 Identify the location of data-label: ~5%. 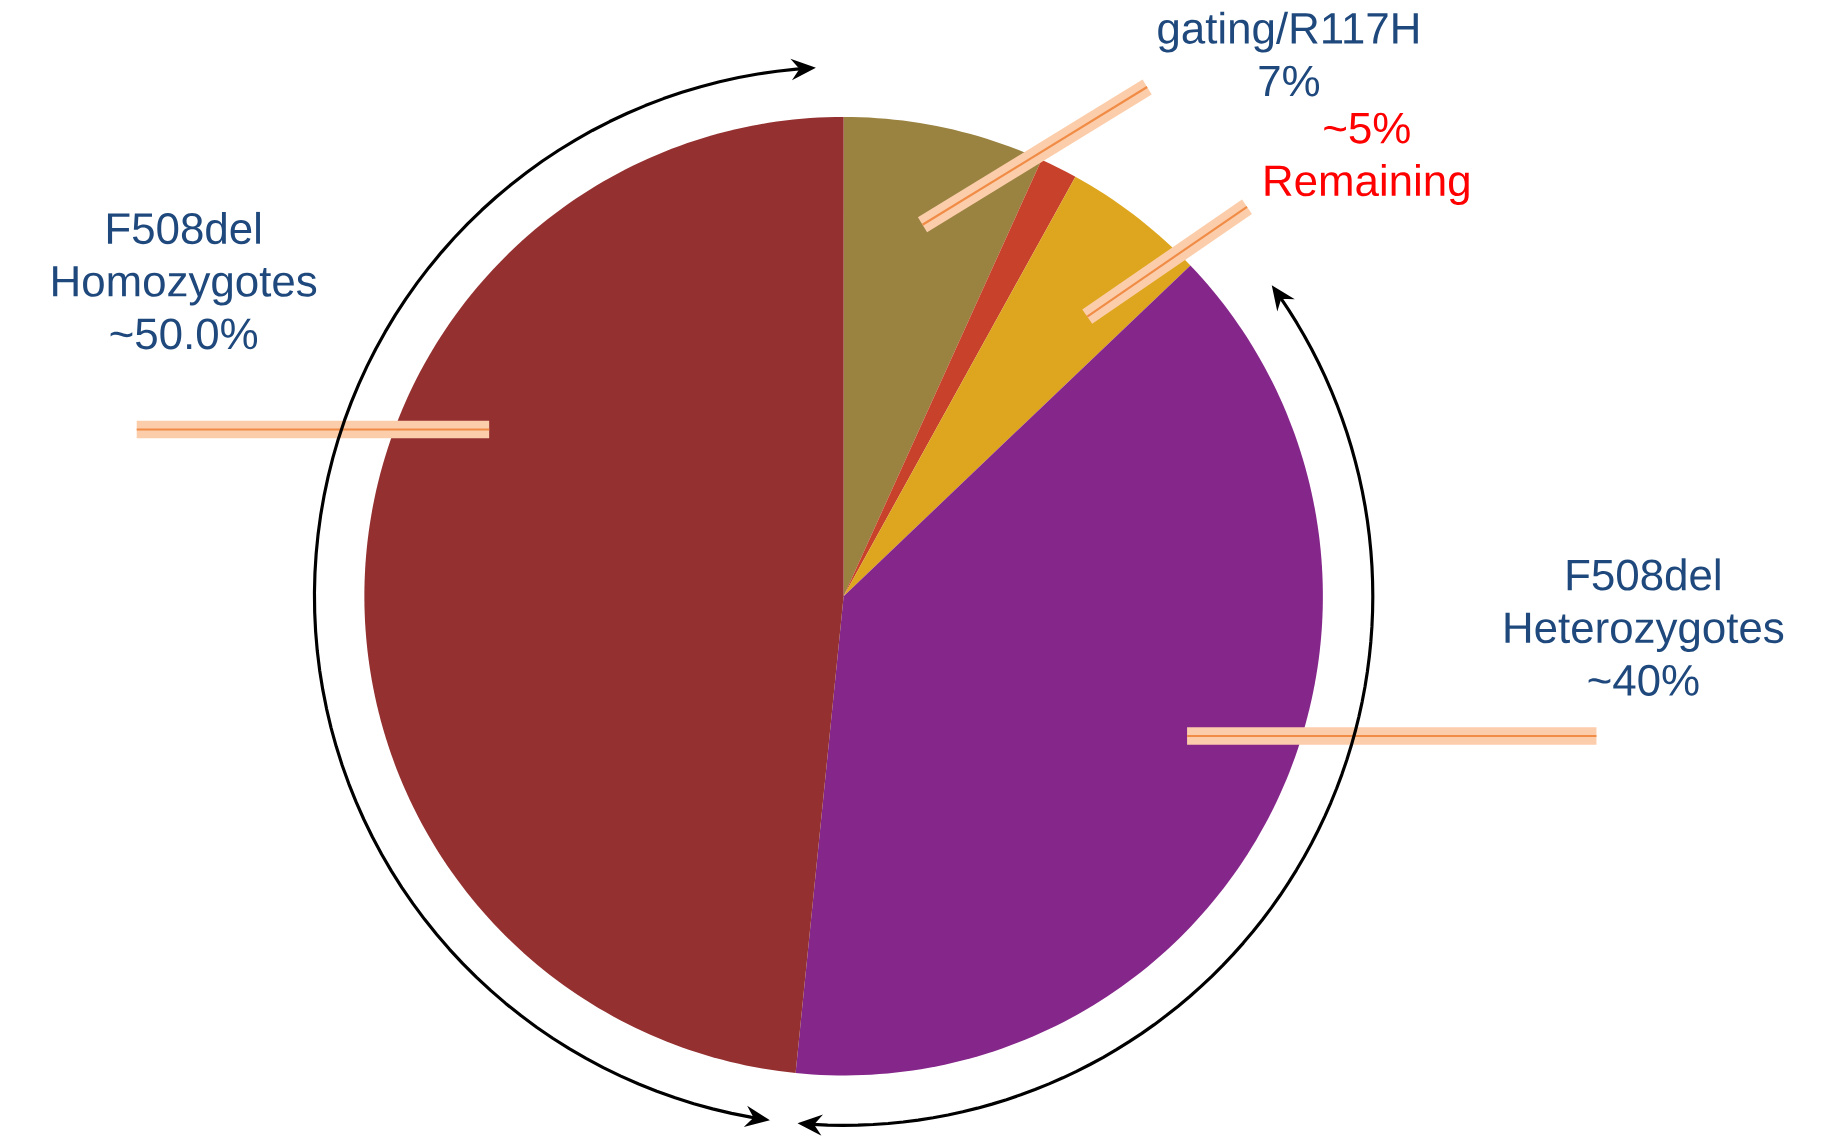
(1367, 128).